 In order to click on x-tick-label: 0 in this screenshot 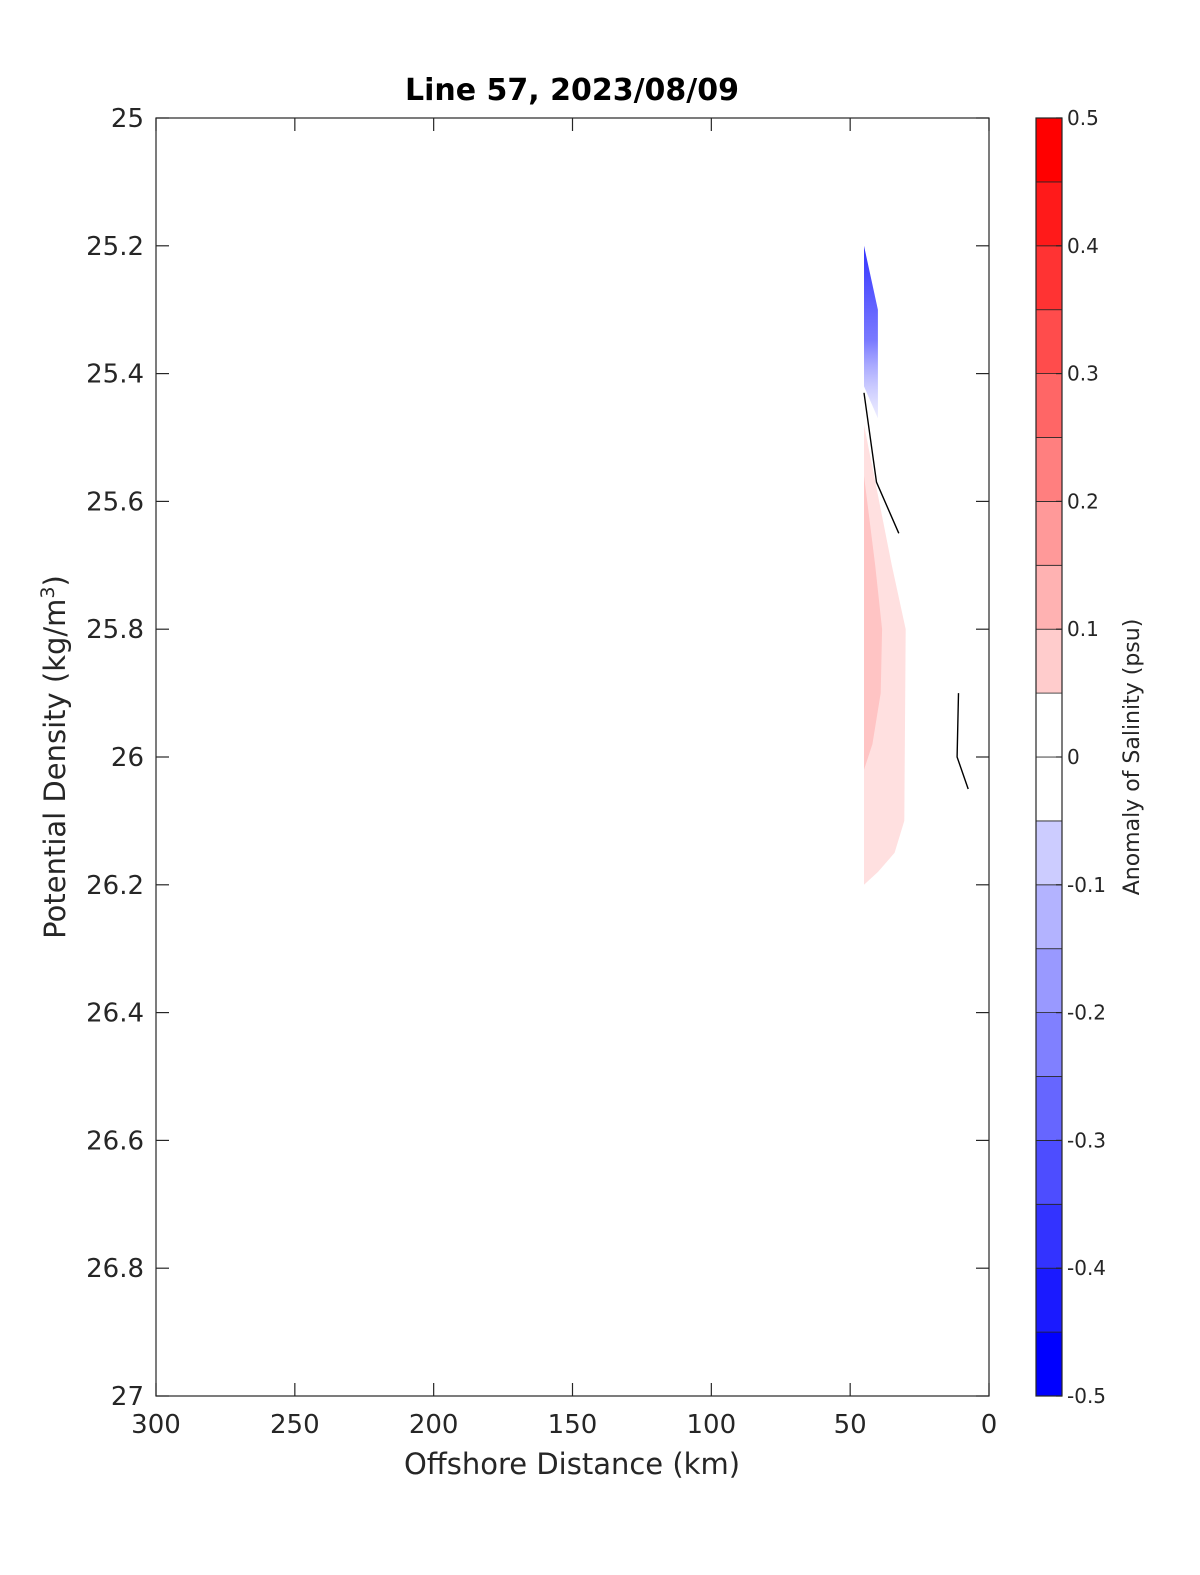, I will do `click(989, 1425)`.